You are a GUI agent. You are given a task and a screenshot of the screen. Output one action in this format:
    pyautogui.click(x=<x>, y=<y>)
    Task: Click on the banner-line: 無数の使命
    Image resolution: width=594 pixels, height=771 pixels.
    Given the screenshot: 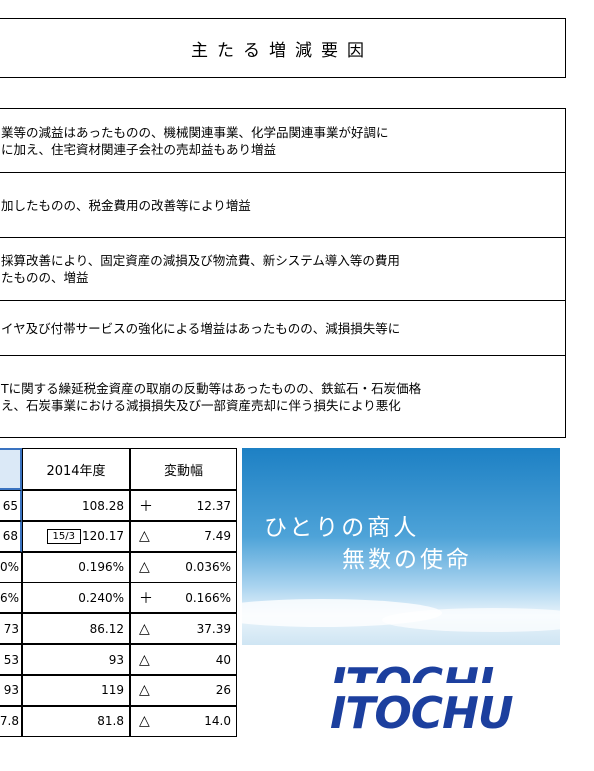 What is the action you would take?
    pyautogui.click(x=407, y=560)
    